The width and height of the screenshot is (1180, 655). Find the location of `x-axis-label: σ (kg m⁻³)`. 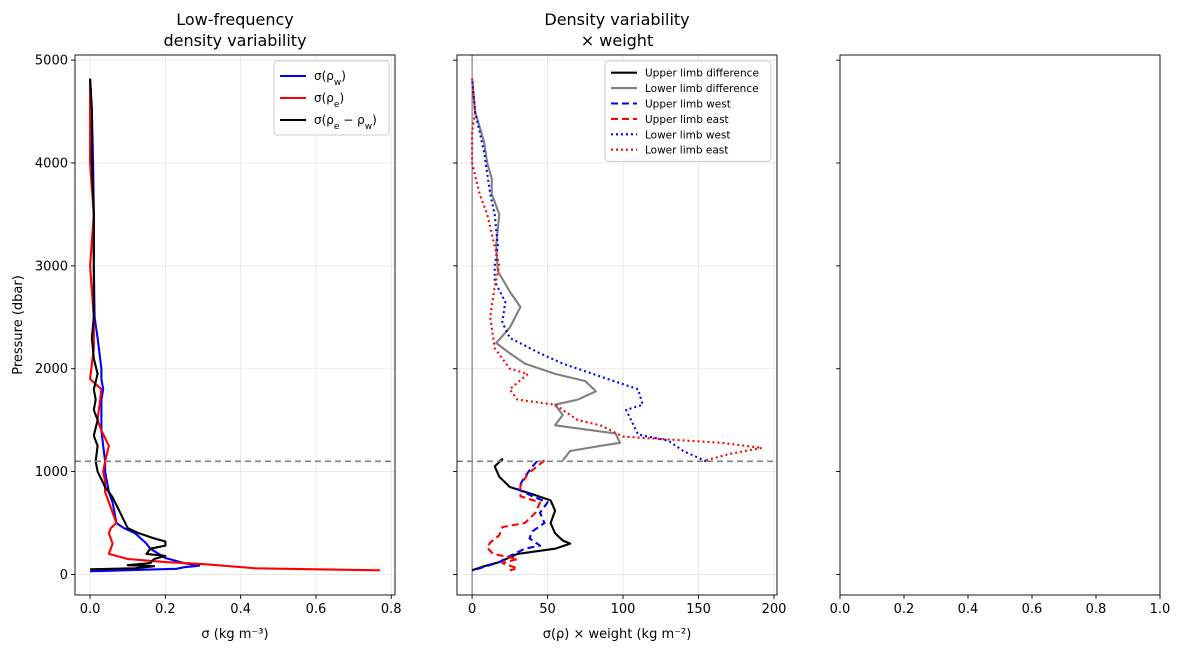

x-axis-label: σ (kg m⁻³) is located at coordinates (234, 634).